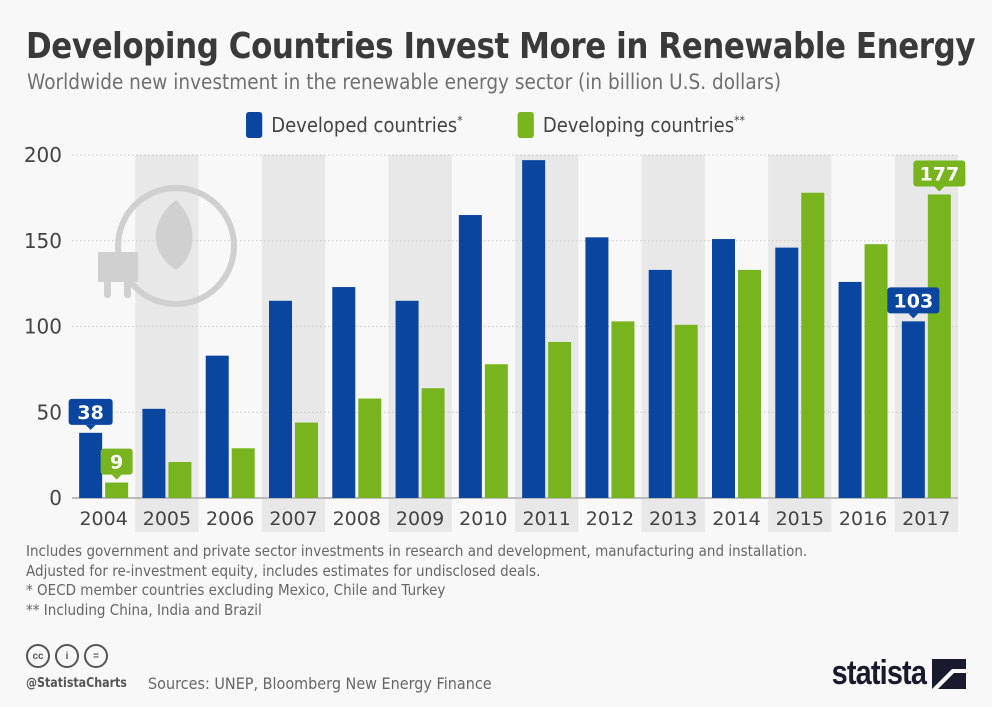 Image resolution: width=992 pixels, height=707 pixels. I want to click on y-tick-label: 150, so click(43, 241).